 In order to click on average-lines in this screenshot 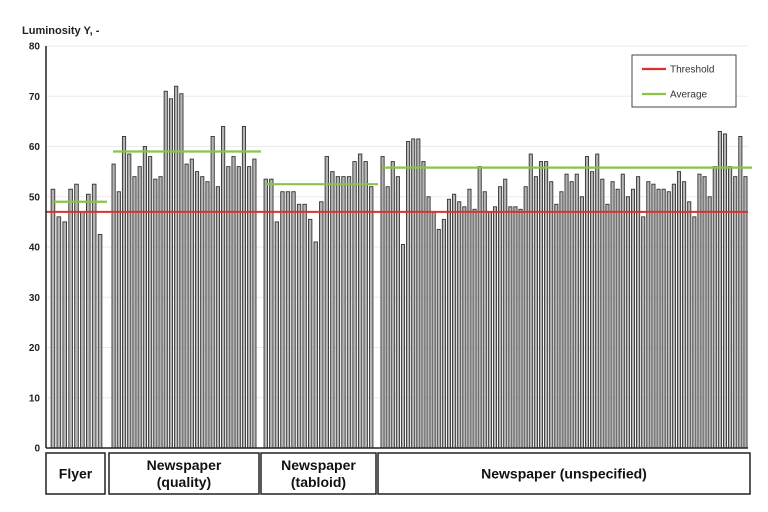, I will do `click(402, 176)`.